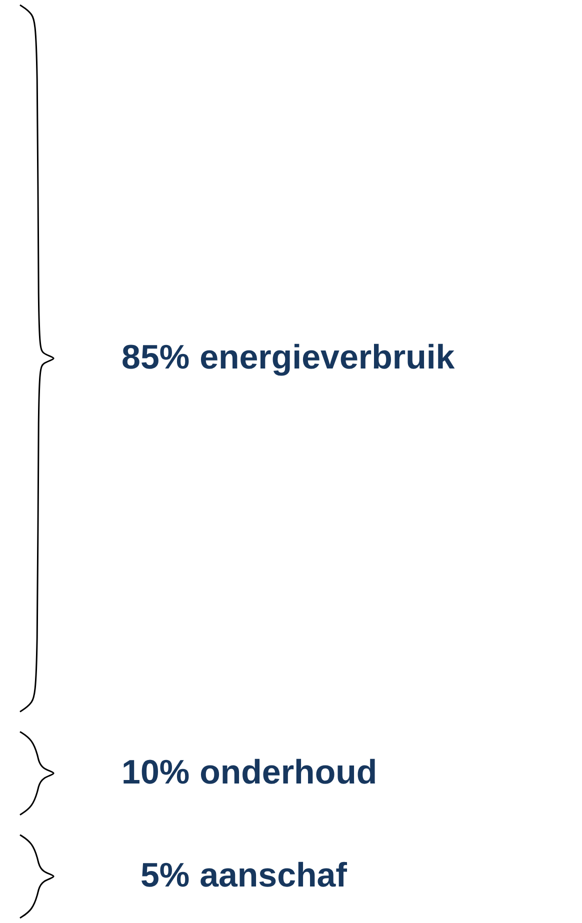 This screenshot has width=582, height=923. I want to click on data-label: 10%, so click(156, 772).